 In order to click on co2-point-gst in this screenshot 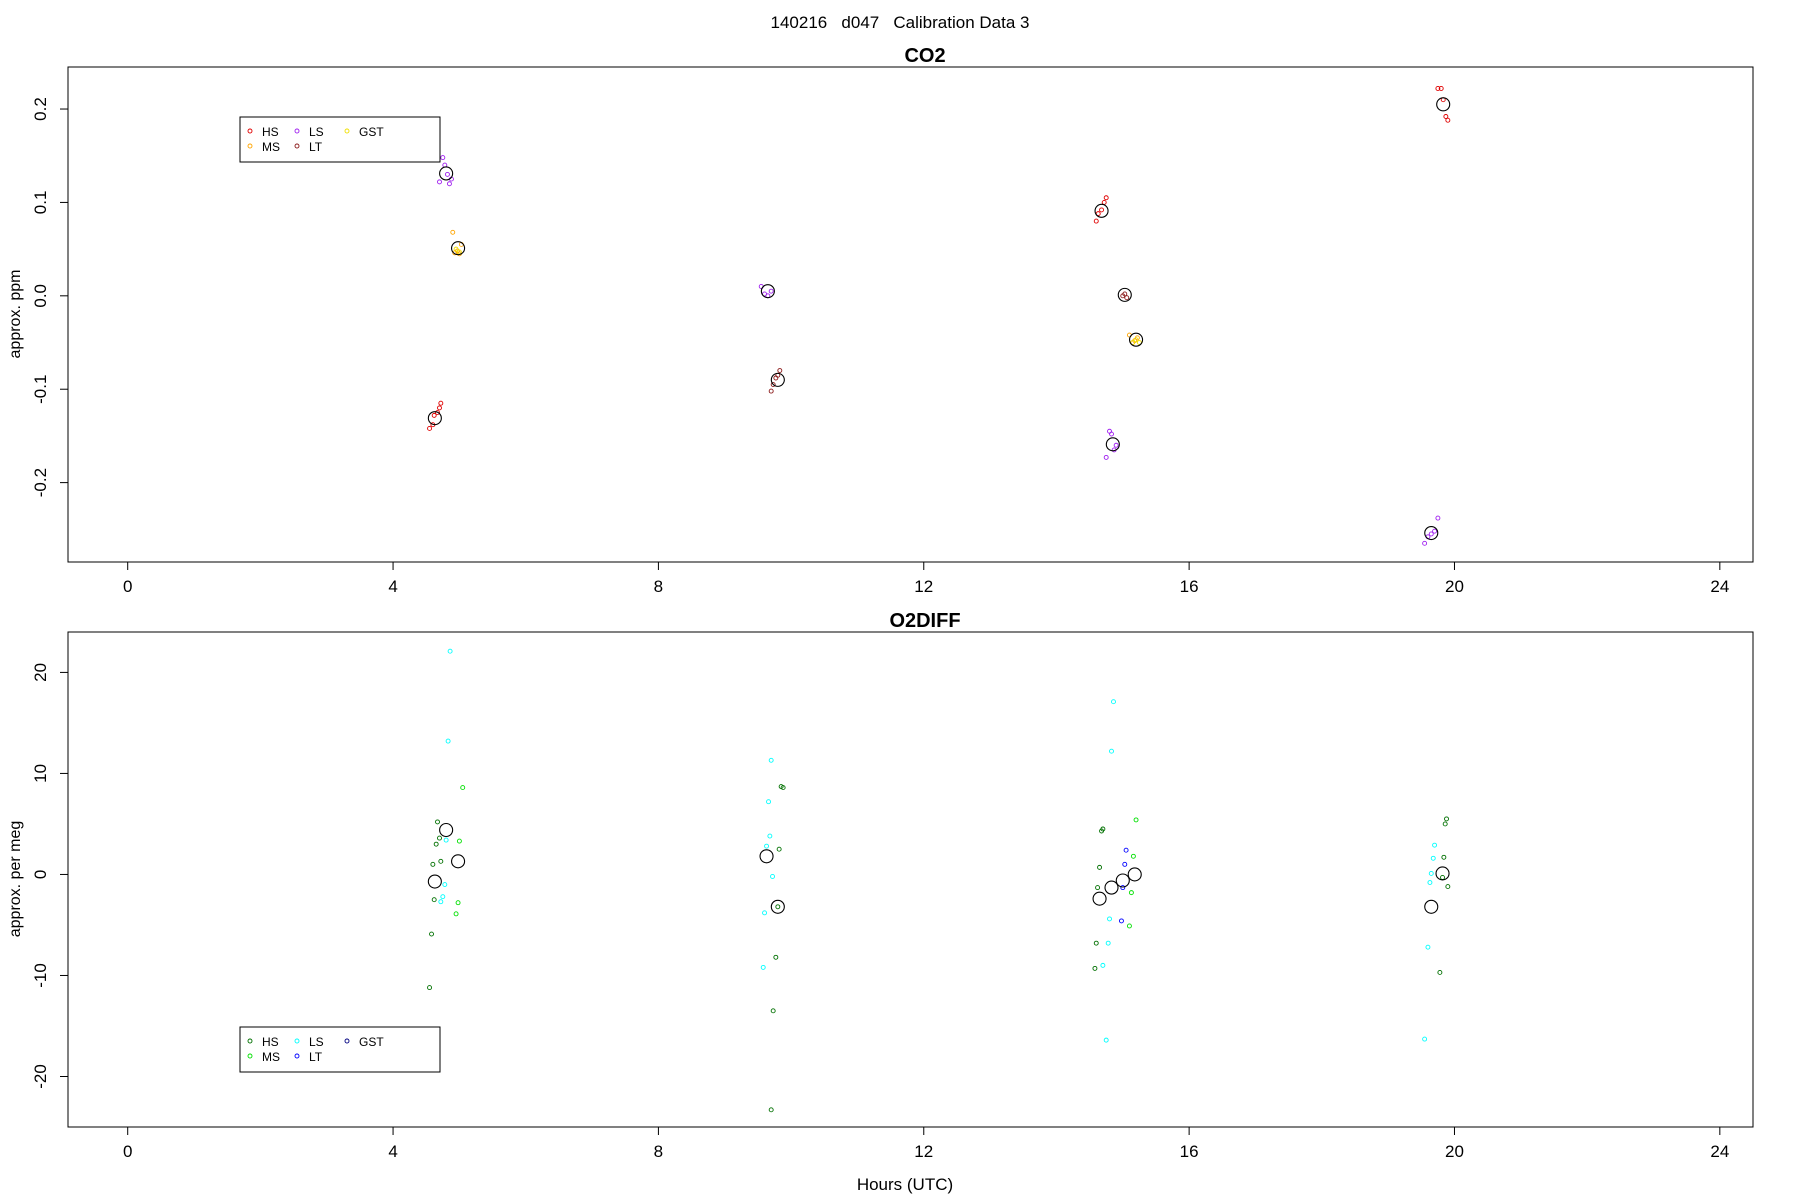, I will do `click(456, 249)`.